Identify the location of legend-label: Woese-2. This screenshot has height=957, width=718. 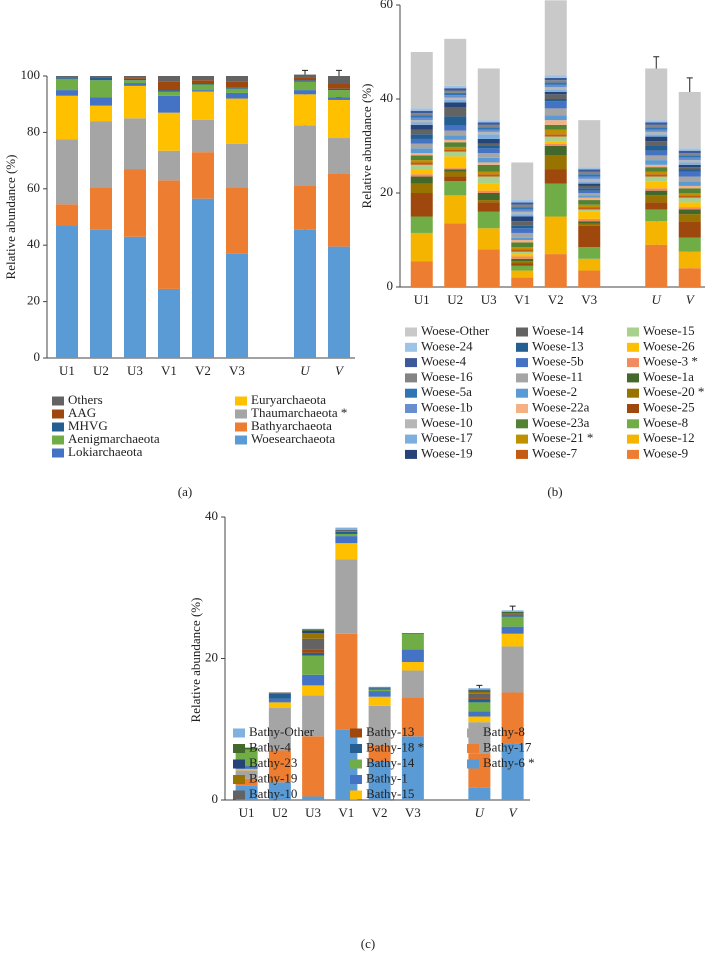
(554, 391).